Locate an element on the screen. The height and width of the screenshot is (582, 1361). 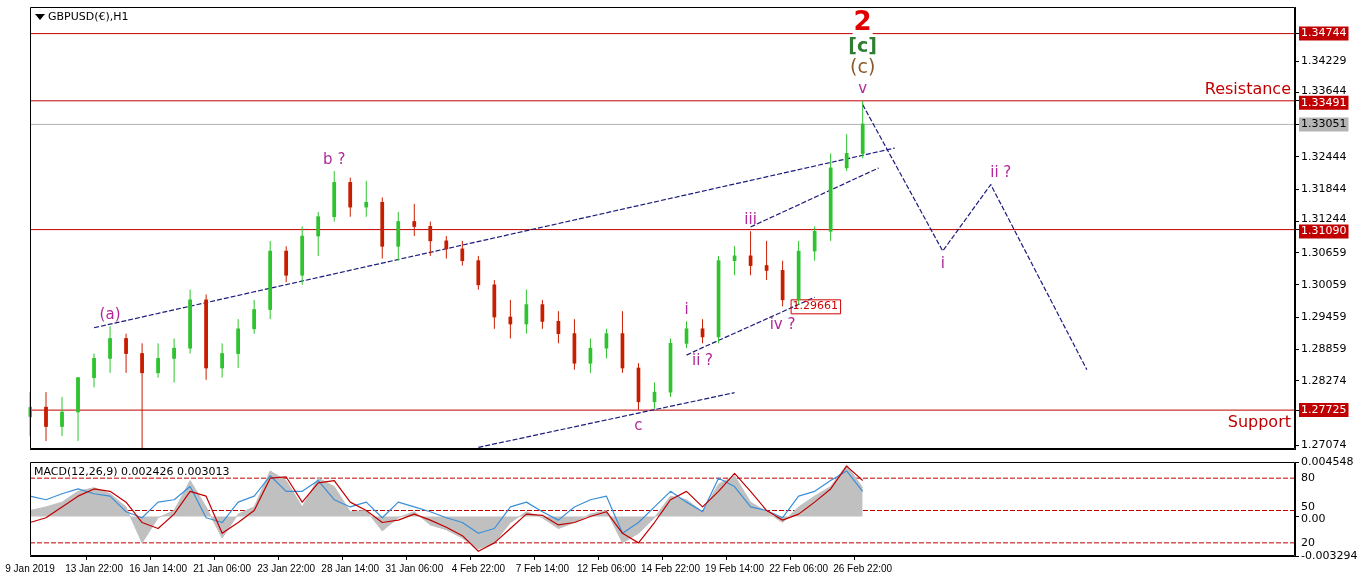
text: b ? is located at coordinates (334, 158).